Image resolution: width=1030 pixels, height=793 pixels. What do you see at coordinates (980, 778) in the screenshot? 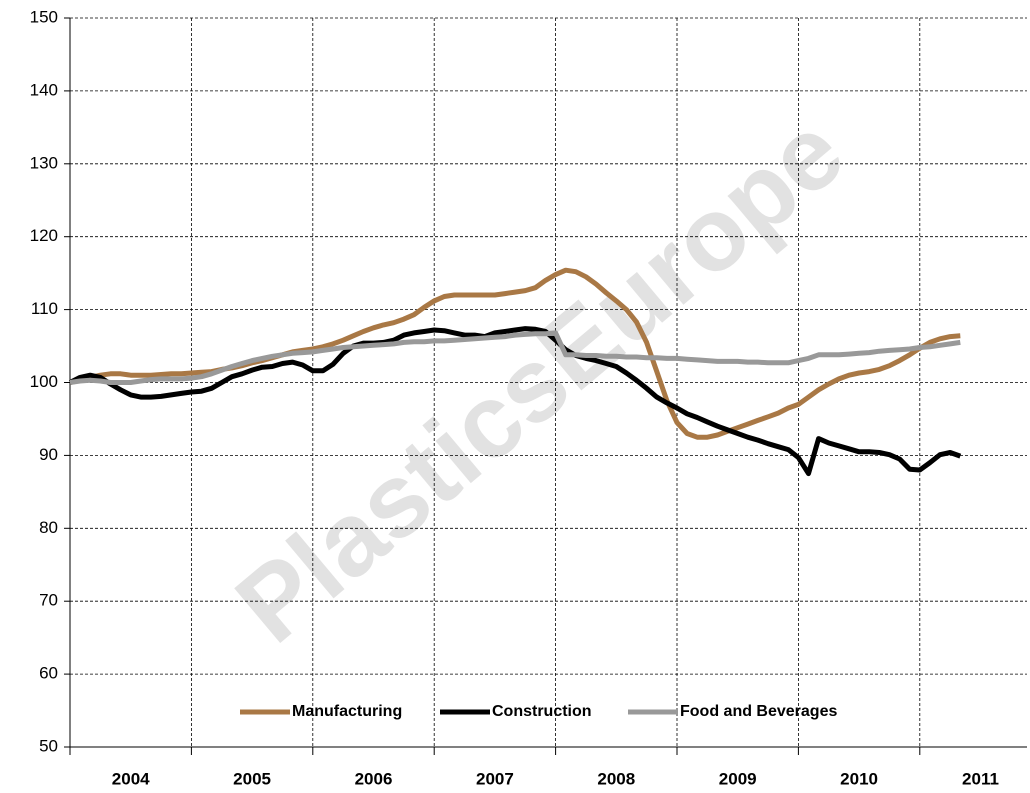
I see `x-tick-label: 2011` at bounding box center [980, 778].